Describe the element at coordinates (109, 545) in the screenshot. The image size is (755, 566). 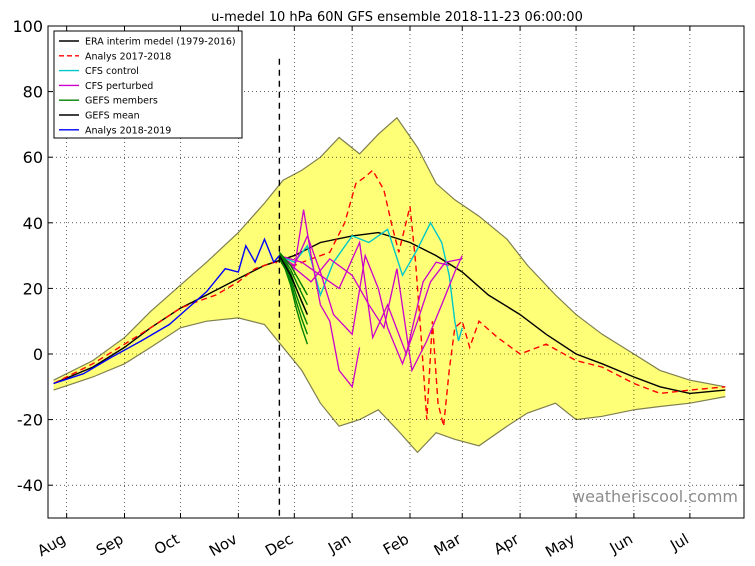
I see `x-tick-label: Sep` at that location.